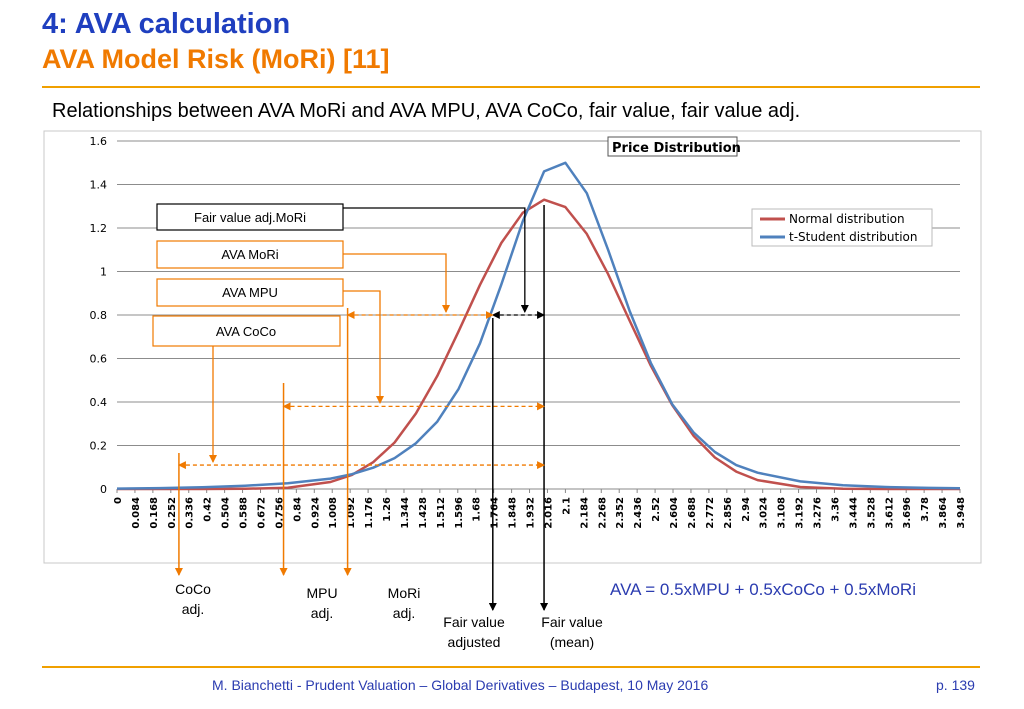 Image resolution: width=1024 pixels, height=709 pixels. Describe the element at coordinates (226, 513) in the screenshot. I see `x-tick-label: 0.504` at that location.